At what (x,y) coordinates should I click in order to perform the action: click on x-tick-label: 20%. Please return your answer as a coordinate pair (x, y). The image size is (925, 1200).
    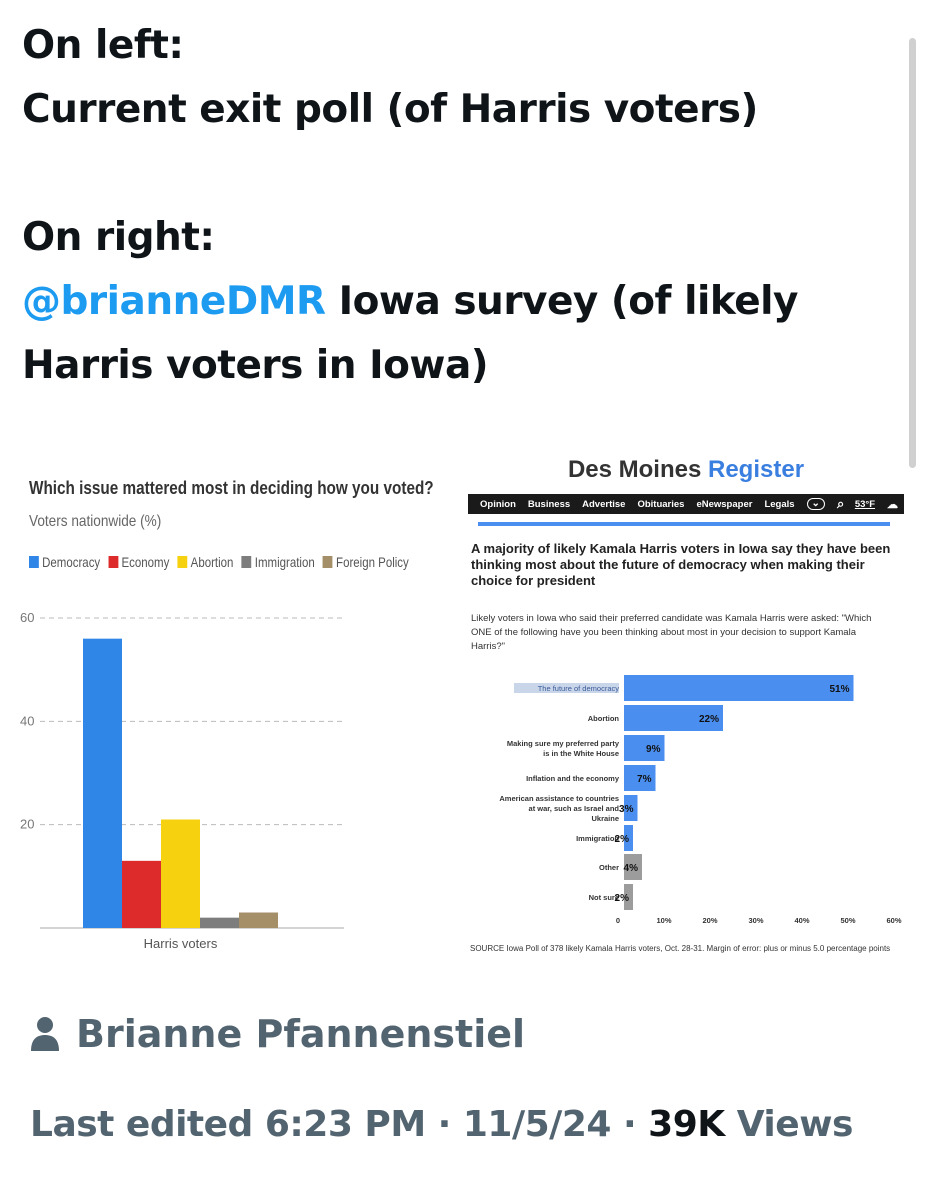
    Looking at the image, I should click on (709, 920).